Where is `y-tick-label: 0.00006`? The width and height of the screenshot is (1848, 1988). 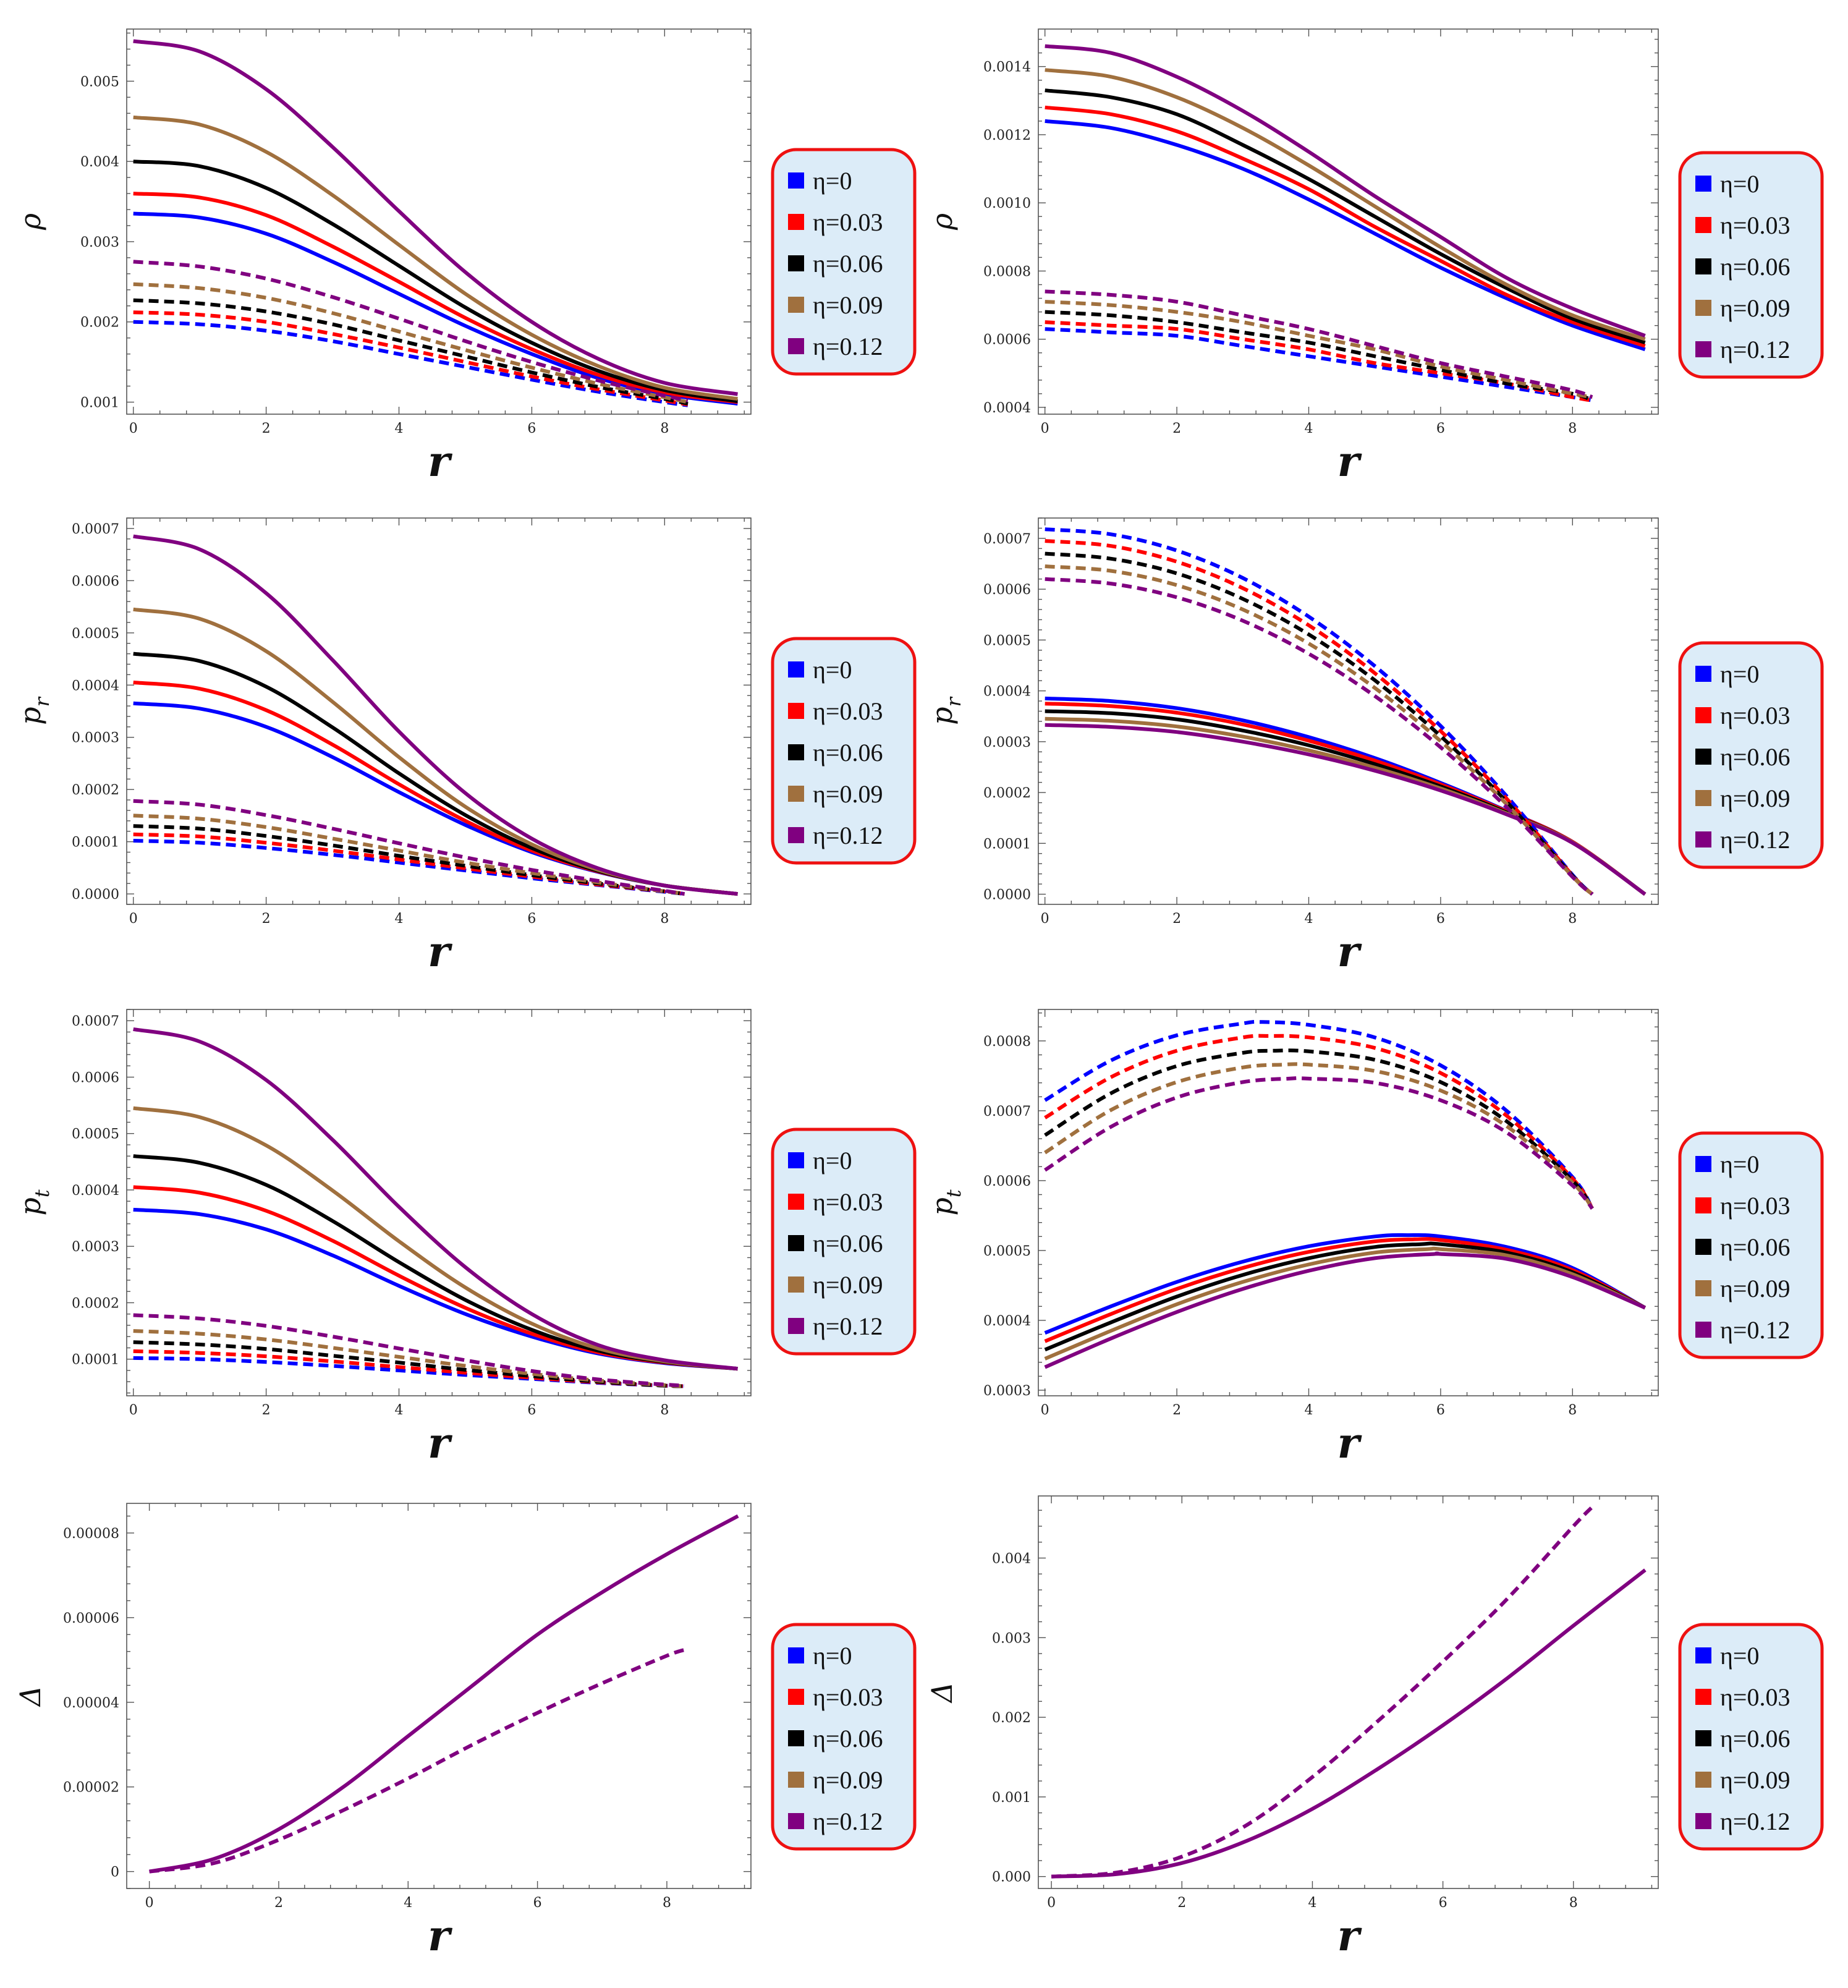
y-tick-label: 0.00006 is located at coordinates (91, 1618).